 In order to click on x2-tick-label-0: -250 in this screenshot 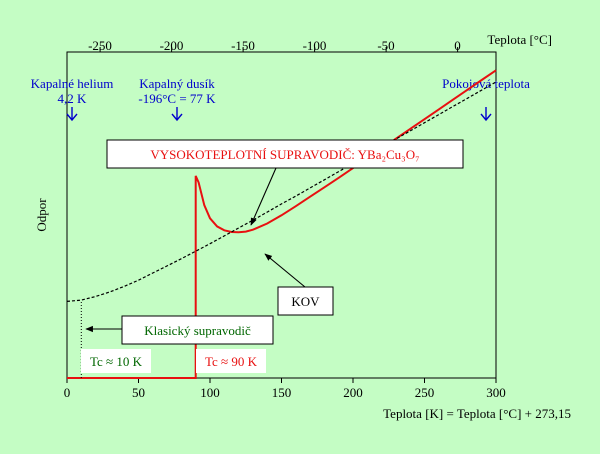, I will do `click(100, 45)`.